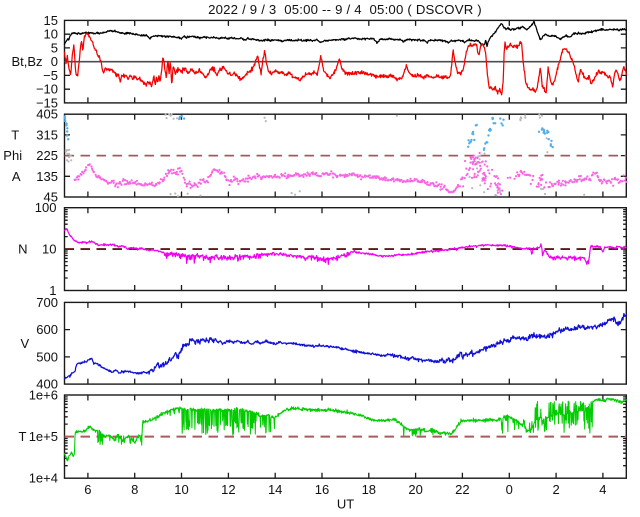 The width and height of the screenshot is (640, 517). Describe the element at coordinates (51, 20) in the screenshot. I see `svg-text: 15` at that location.